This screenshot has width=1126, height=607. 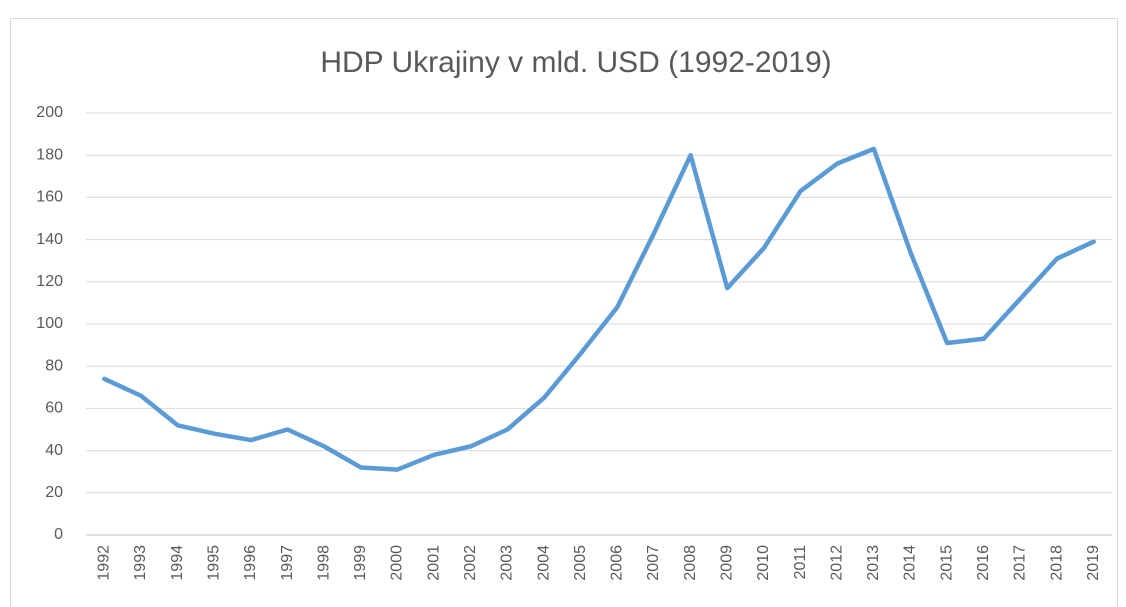 What do you see at coordinates (873, 563) in the screenshot?
I see `x-tick-label: 2013` at bounding box center [873, 563].